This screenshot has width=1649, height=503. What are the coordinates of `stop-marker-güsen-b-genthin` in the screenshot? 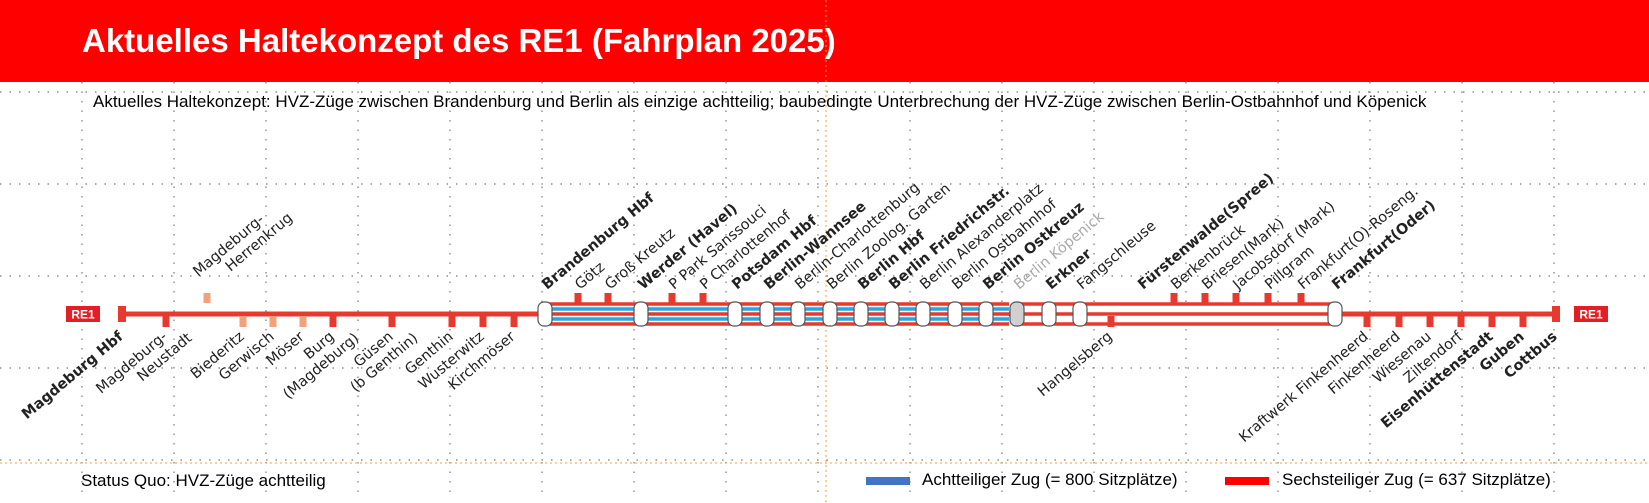 It's located at (392, 321).